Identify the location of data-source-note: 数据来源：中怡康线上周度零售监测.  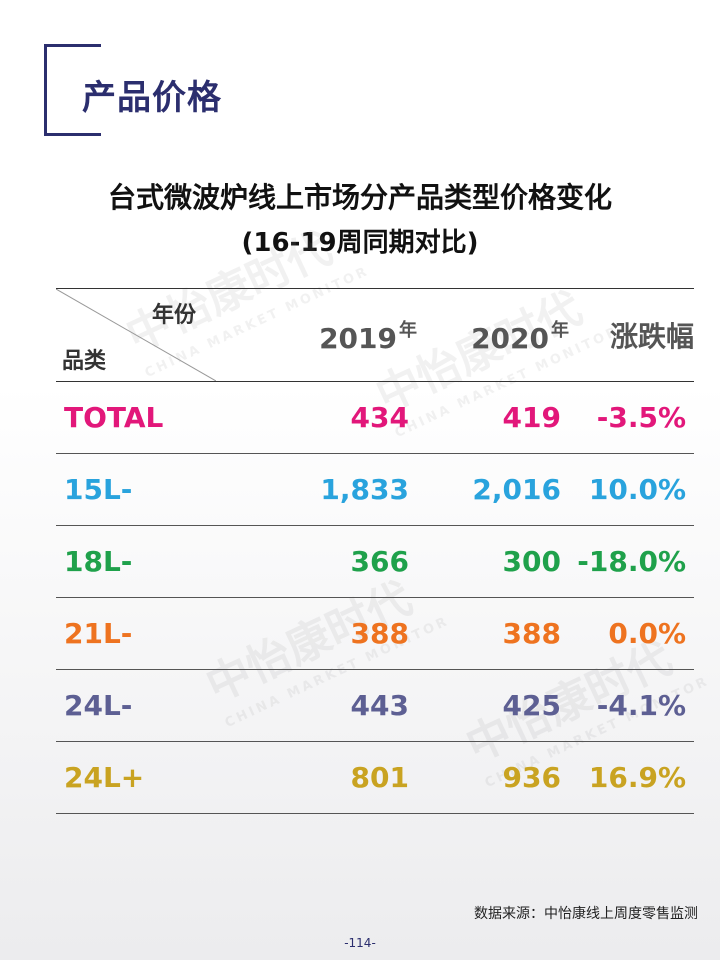
(586, 914).